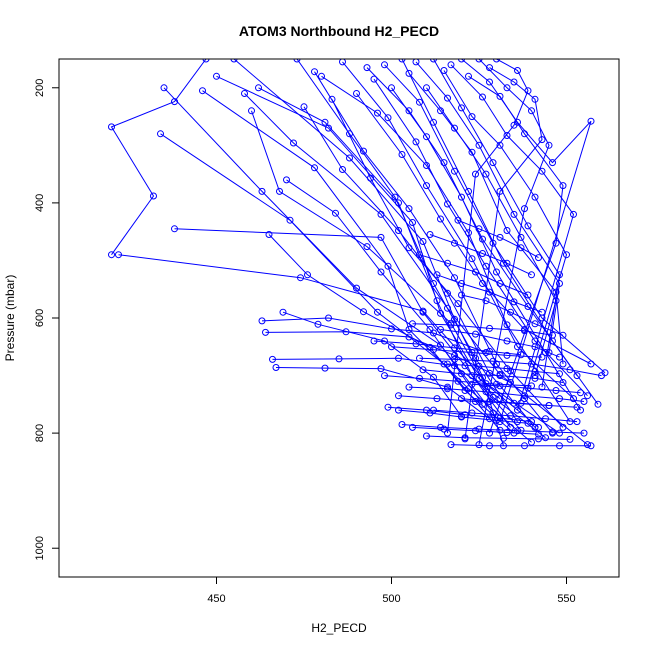 The image size is (650, 650). Describe the element at coordinates (40, 318) in the screenshot. I see `y-tick-label: 600` at that location.